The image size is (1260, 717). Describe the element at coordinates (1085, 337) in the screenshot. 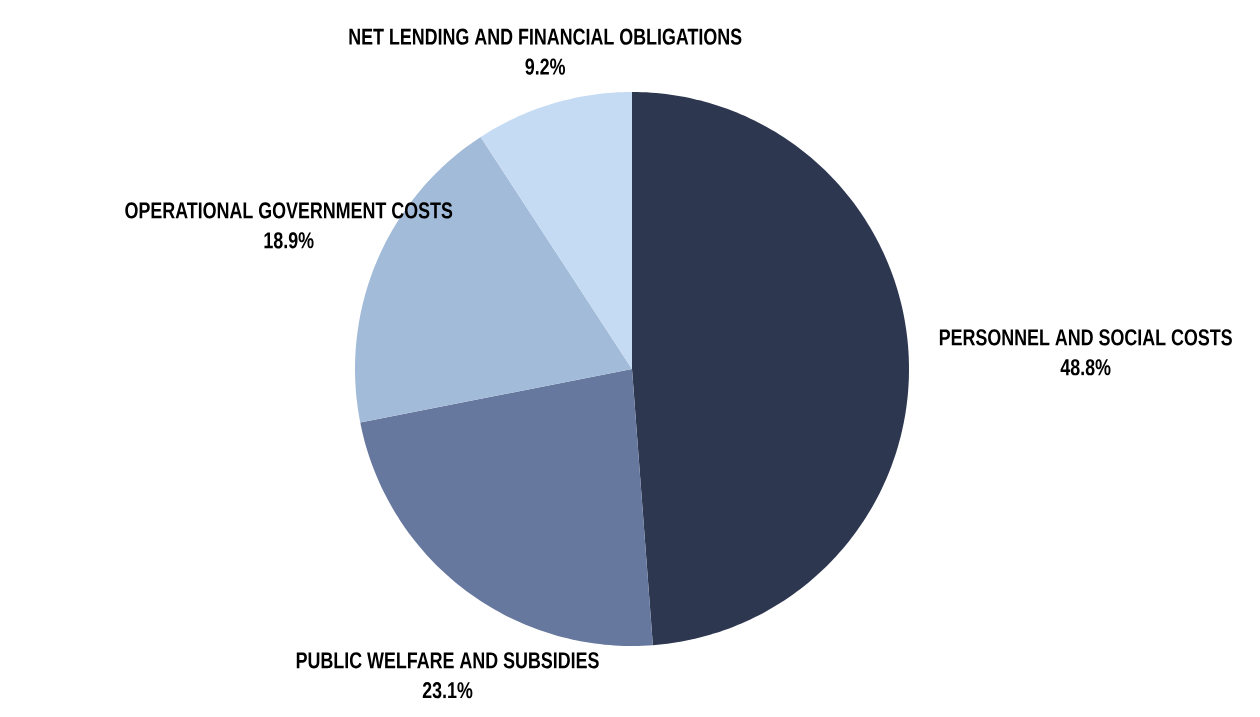

I see `slice-label: PERSONNEL AND SOCIAL COSTS` at that location.